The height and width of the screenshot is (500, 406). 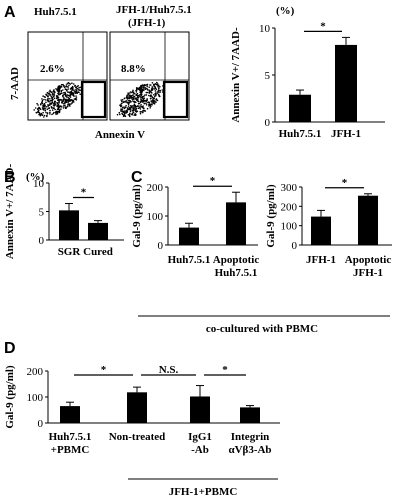 What do you see at coordinates (10, 212) in the screenshot?
I see `b-bar-ylabel: Annexin V+/ 7AAD-` at bounding box center [10, 212].